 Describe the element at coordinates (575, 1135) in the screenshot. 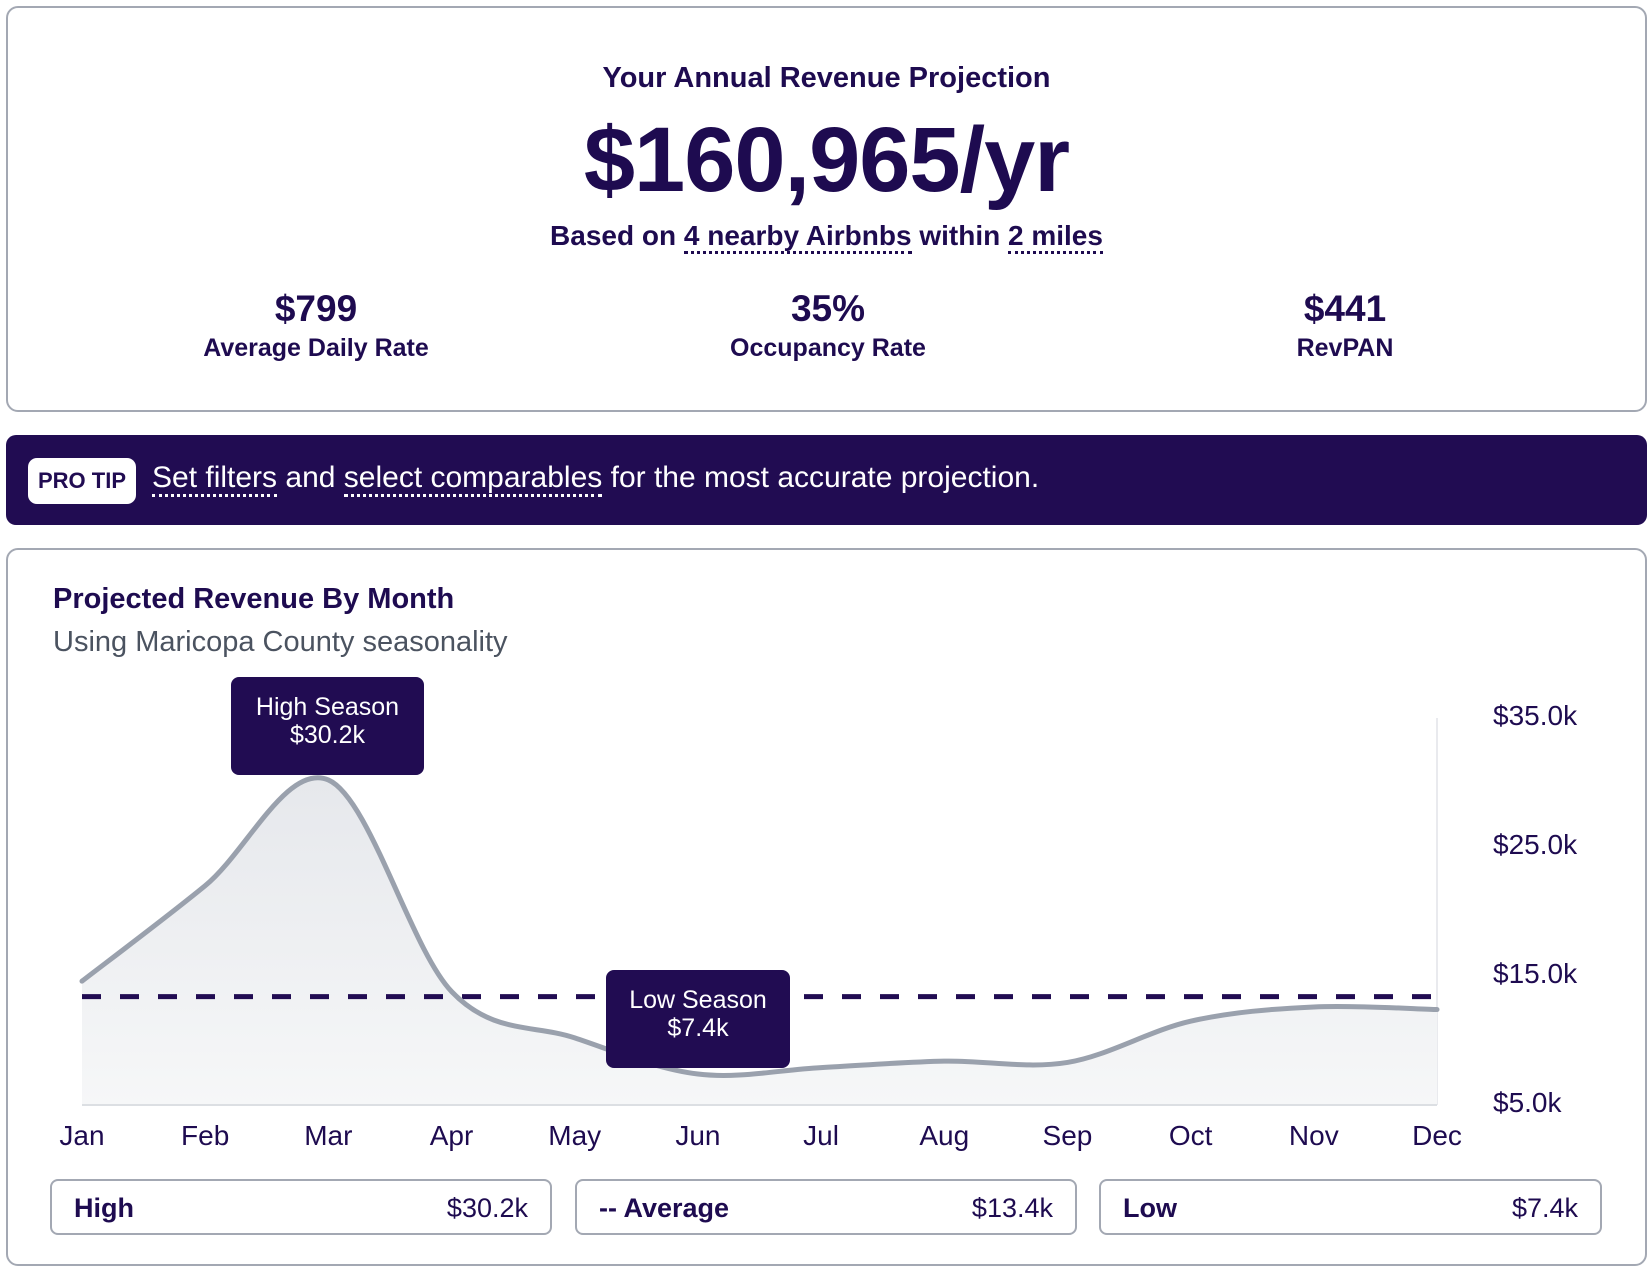

I see `x-tick-label: May` at that location.